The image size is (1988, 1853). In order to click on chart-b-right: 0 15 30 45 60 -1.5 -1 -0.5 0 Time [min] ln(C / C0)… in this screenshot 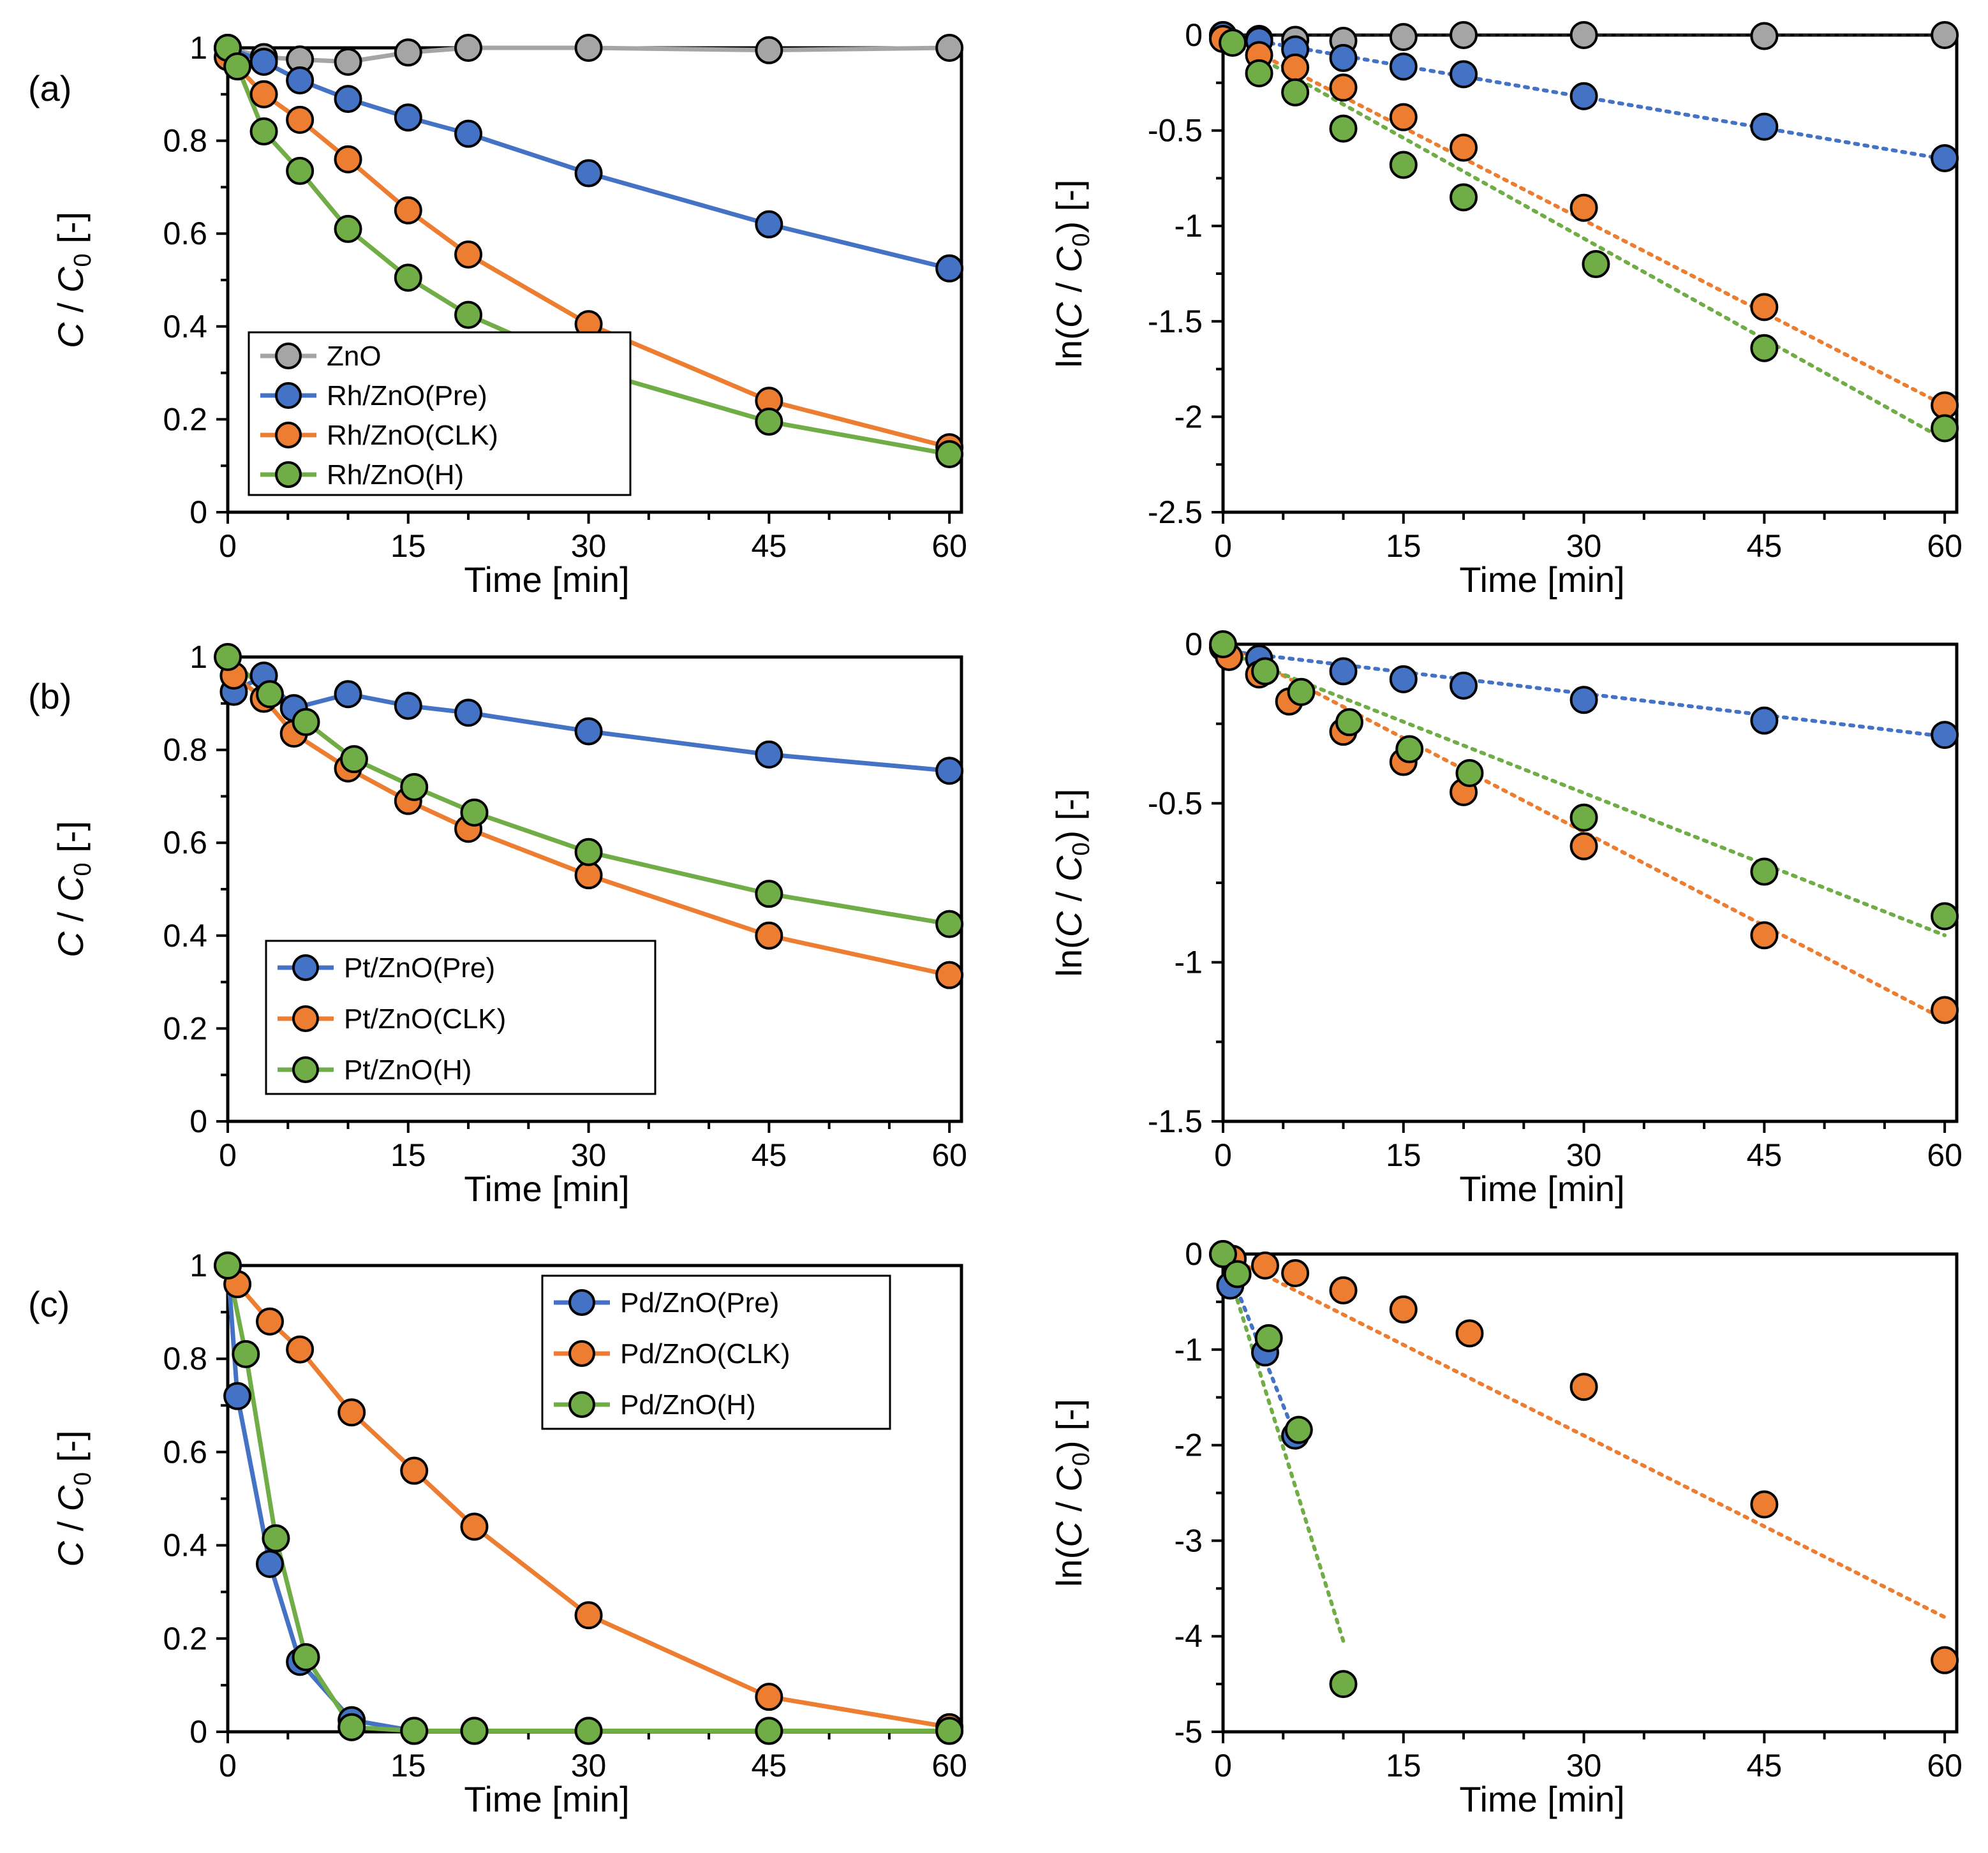, I will do `click(1505, 917)`.